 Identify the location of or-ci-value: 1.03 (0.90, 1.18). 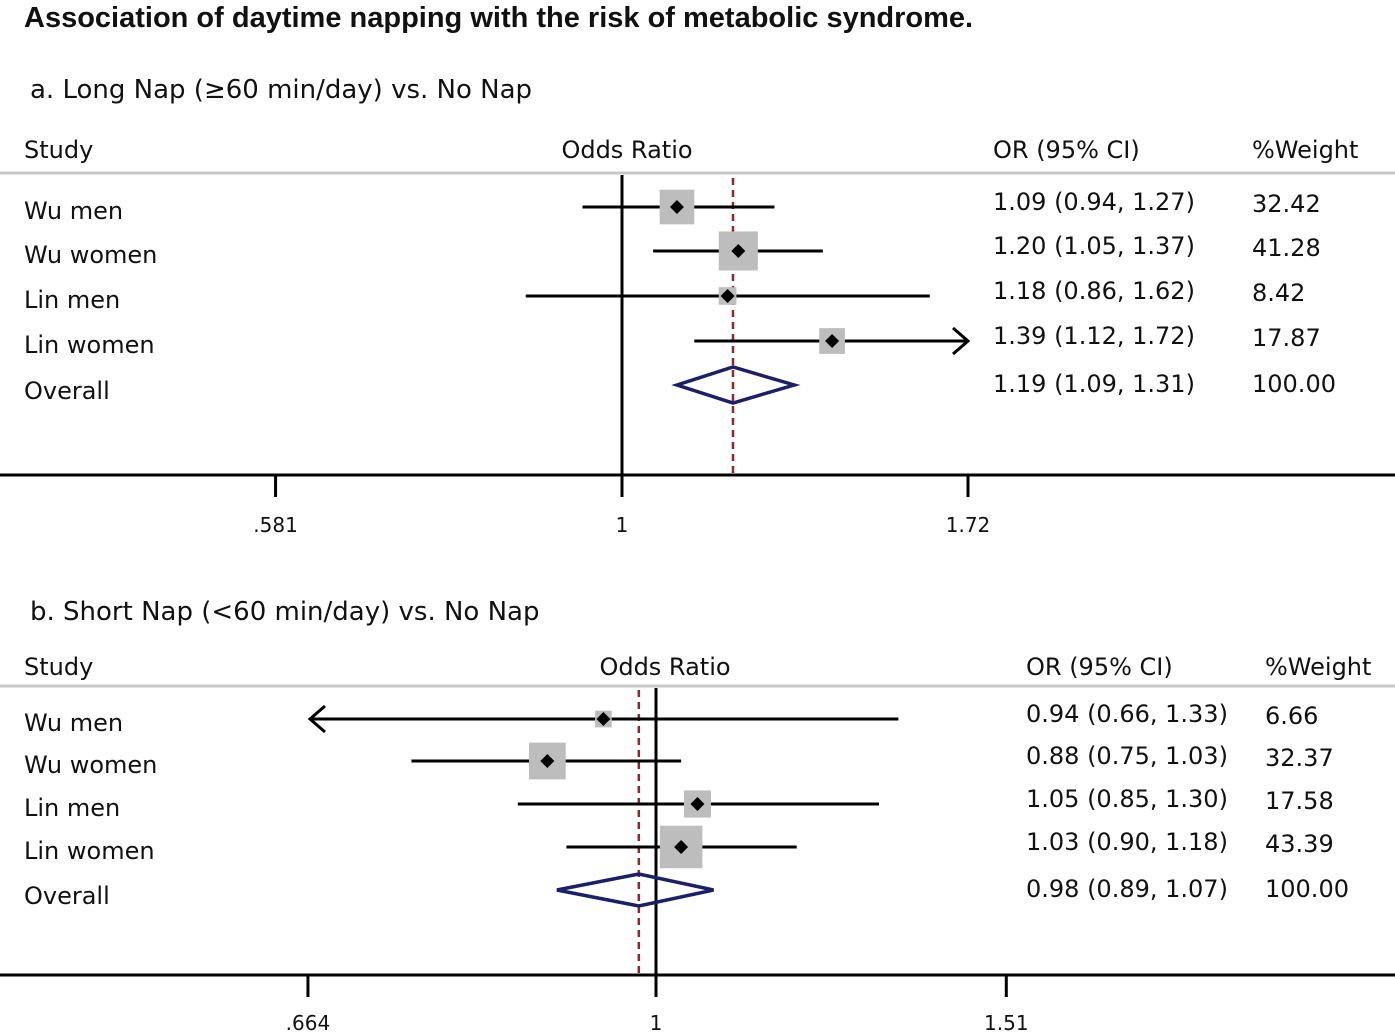
(1127, 842).